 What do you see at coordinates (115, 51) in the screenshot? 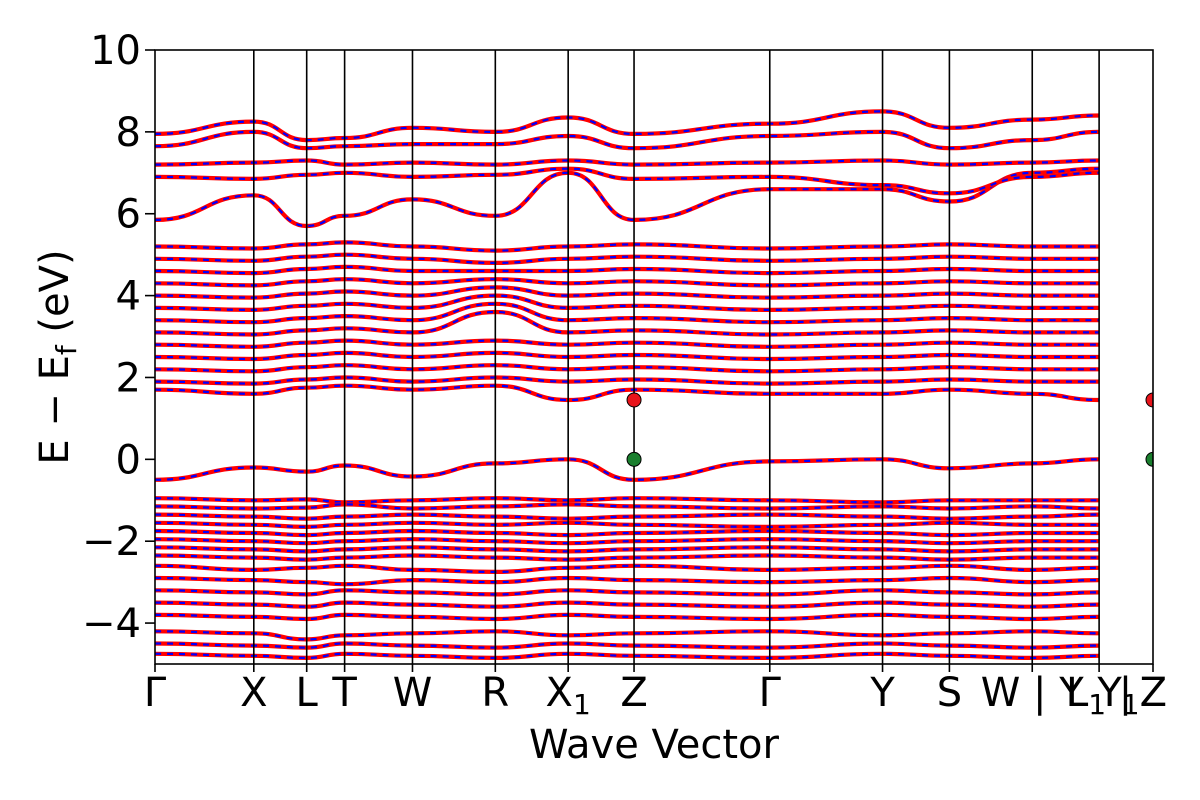
I see `y-tick-label-0: 10` at bounding box center [115, 51].